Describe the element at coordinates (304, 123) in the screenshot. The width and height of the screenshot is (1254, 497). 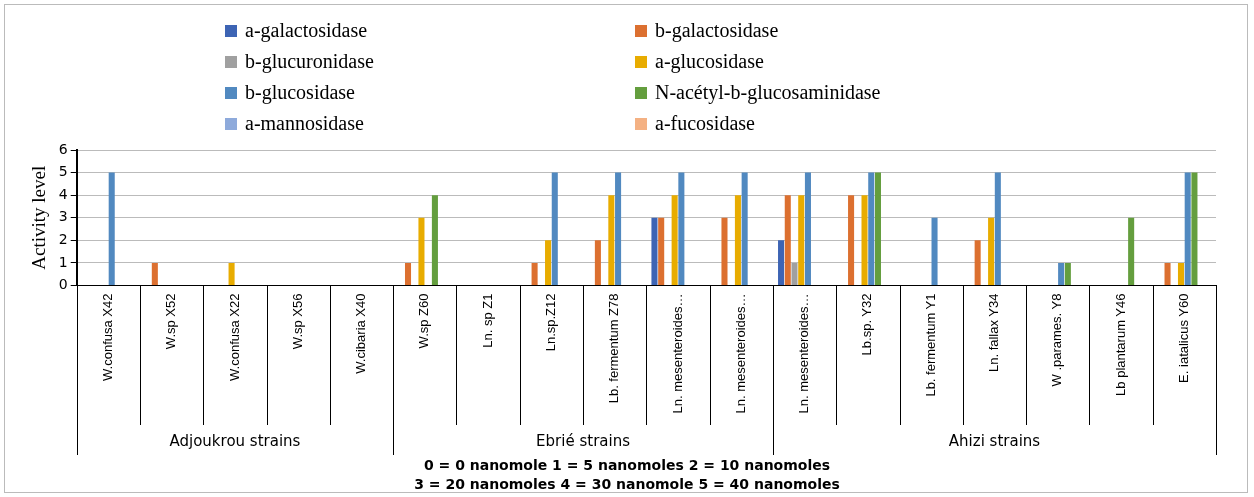
I see `legend-label: a-mannosidase` at that location.